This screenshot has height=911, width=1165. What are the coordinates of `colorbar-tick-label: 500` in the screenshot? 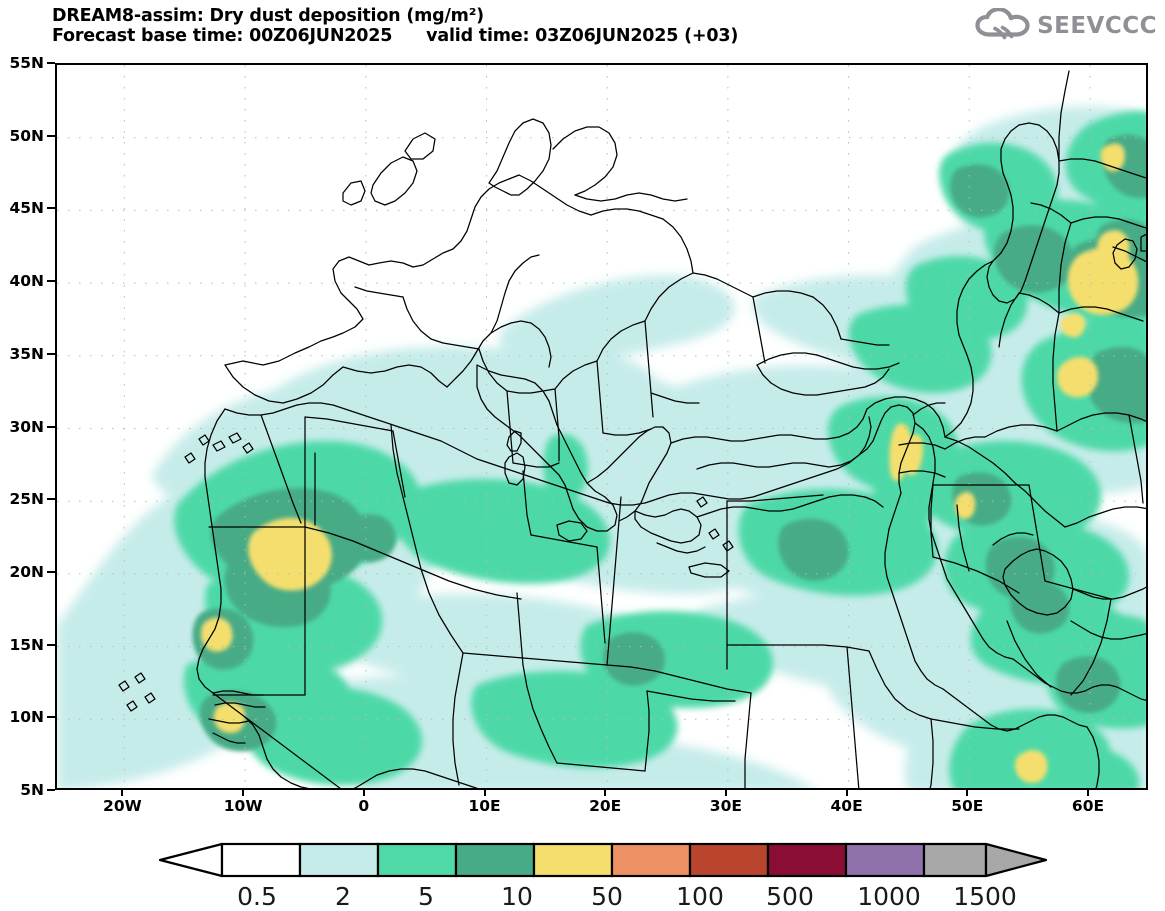 It's located at (790, 896).